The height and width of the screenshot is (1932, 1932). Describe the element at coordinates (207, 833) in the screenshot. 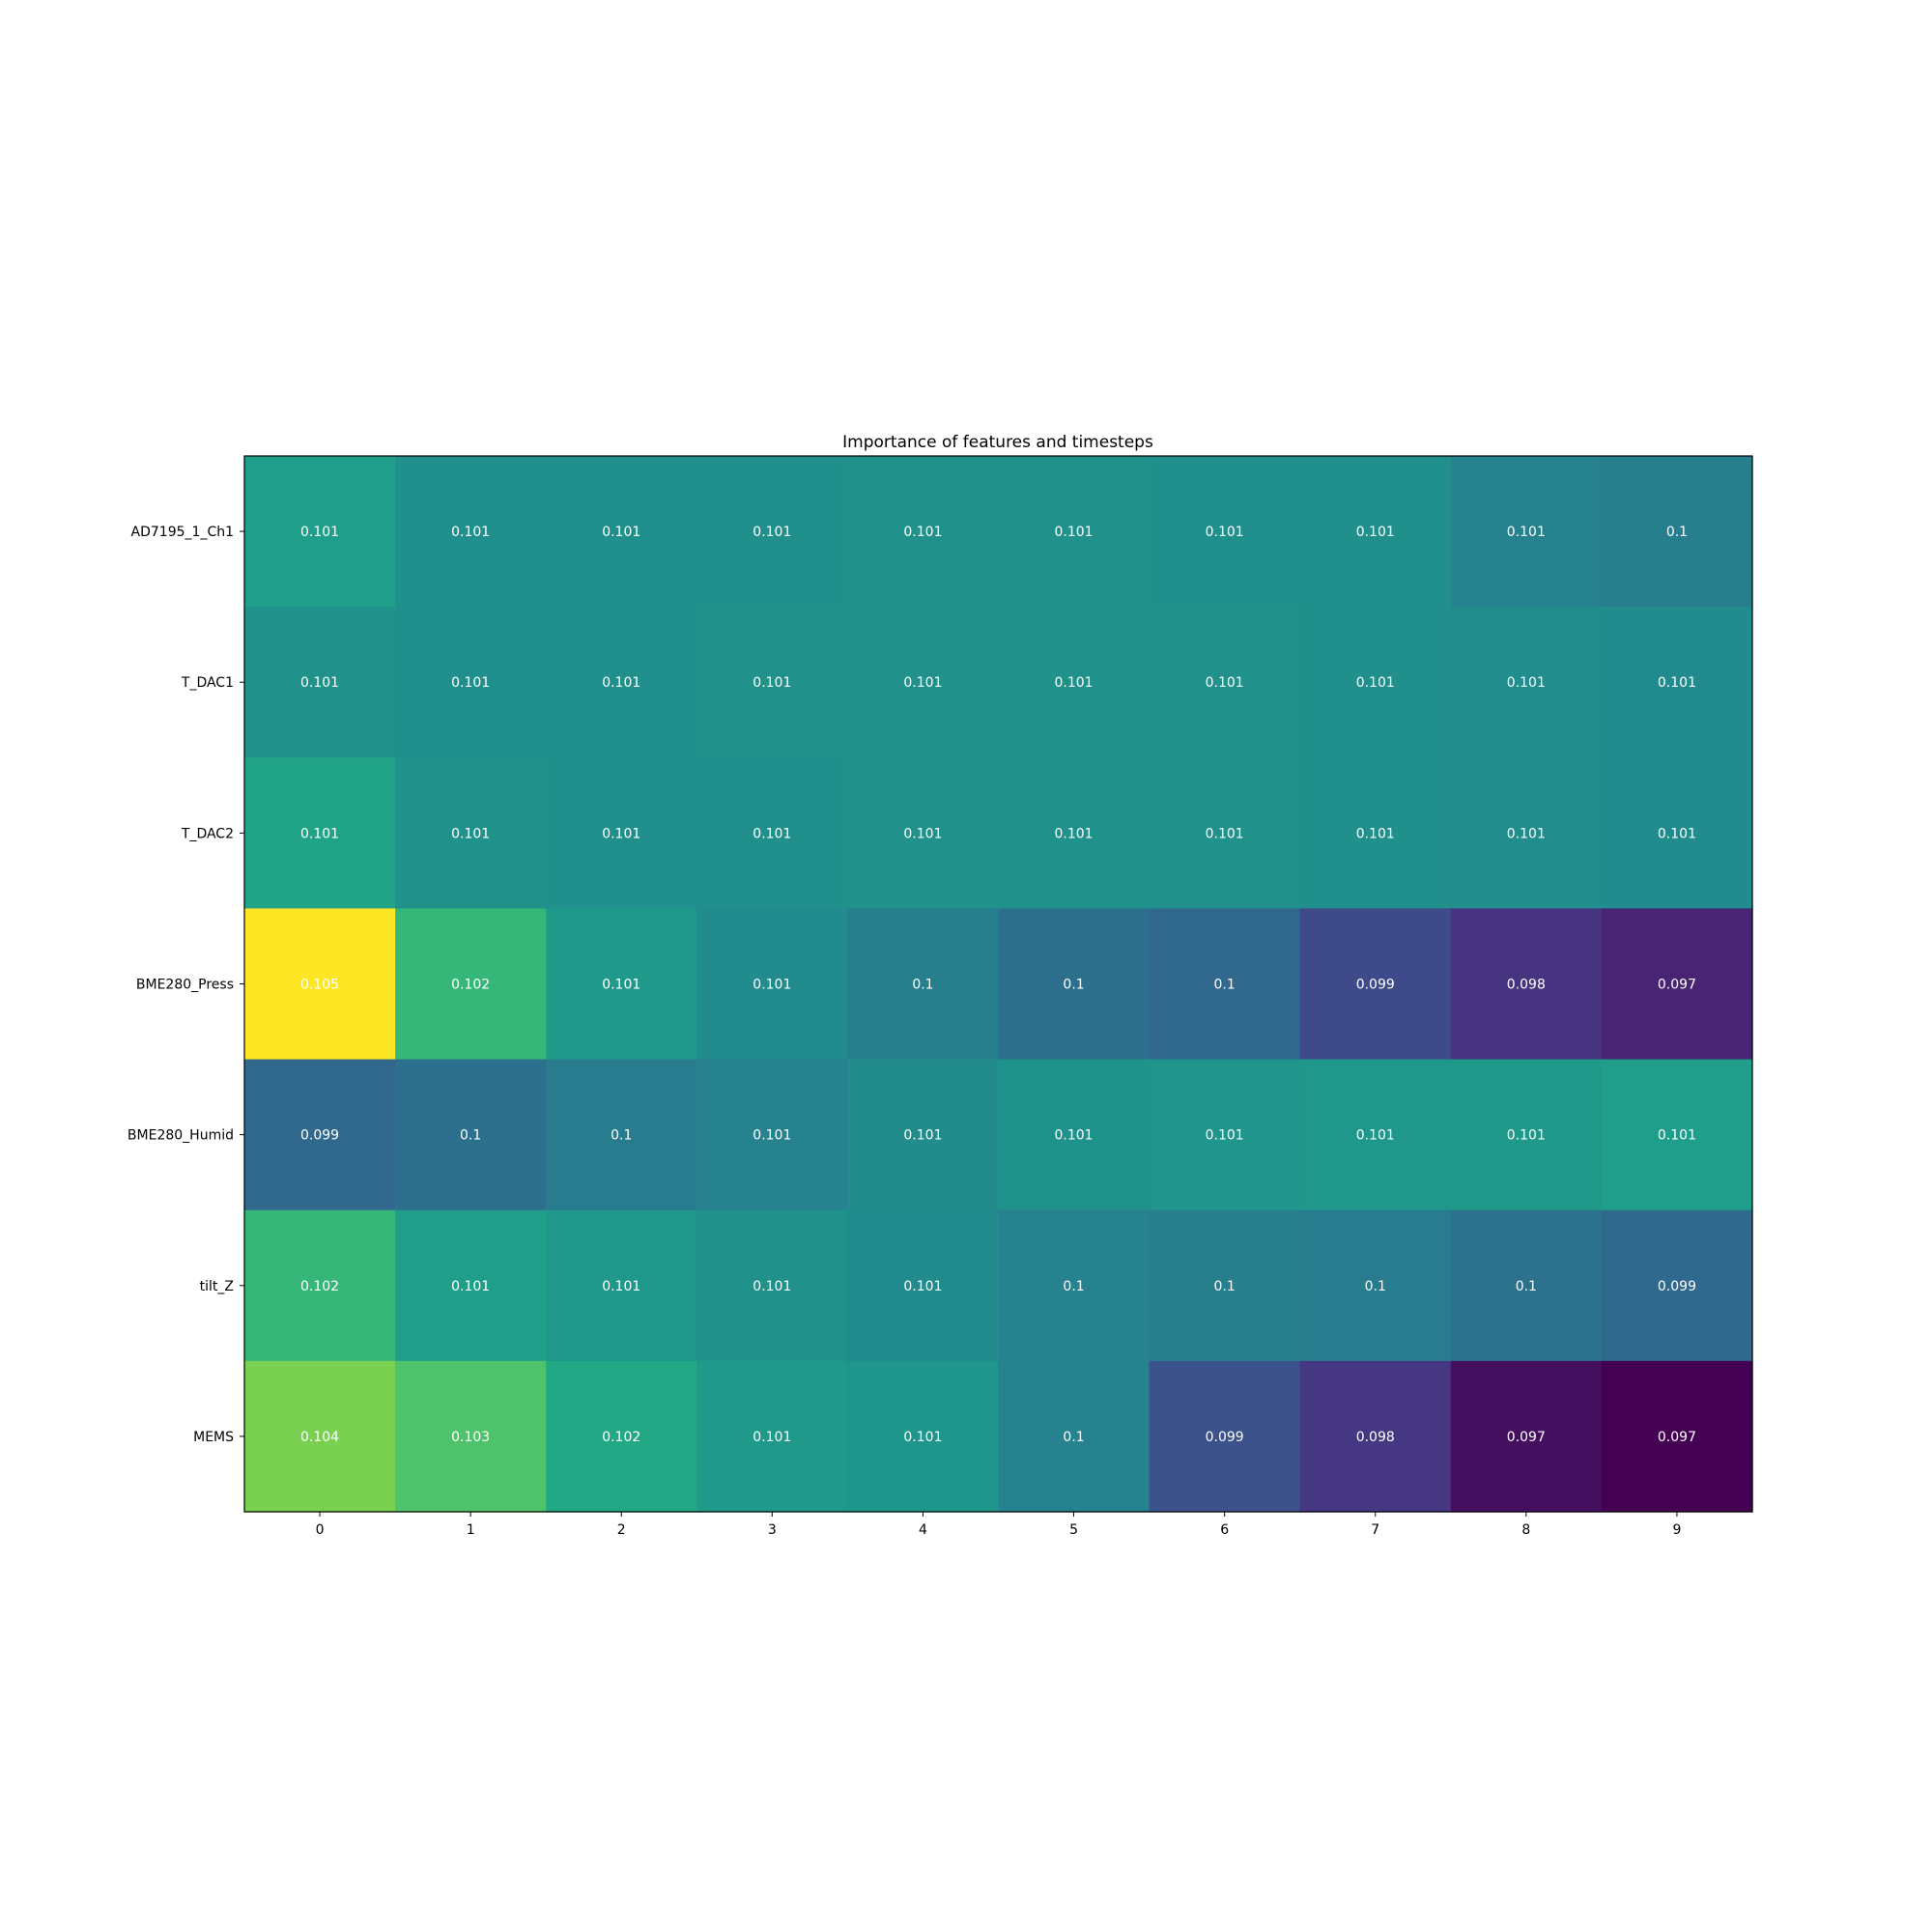

I see `y-tick-label: T_DAC2` at that location.